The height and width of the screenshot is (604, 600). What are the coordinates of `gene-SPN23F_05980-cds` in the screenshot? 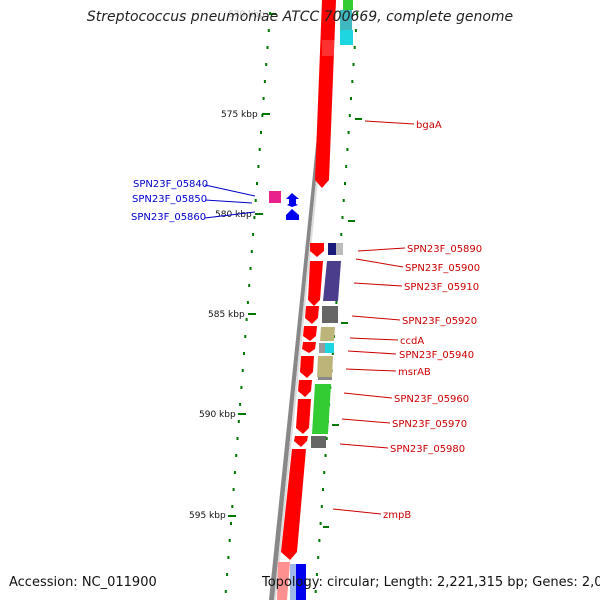 It's located at (301, 441).